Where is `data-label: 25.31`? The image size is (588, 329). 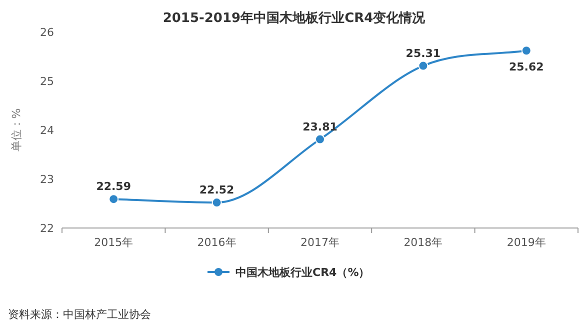 data-label: 25.31 is located at coordinates (423, 53).